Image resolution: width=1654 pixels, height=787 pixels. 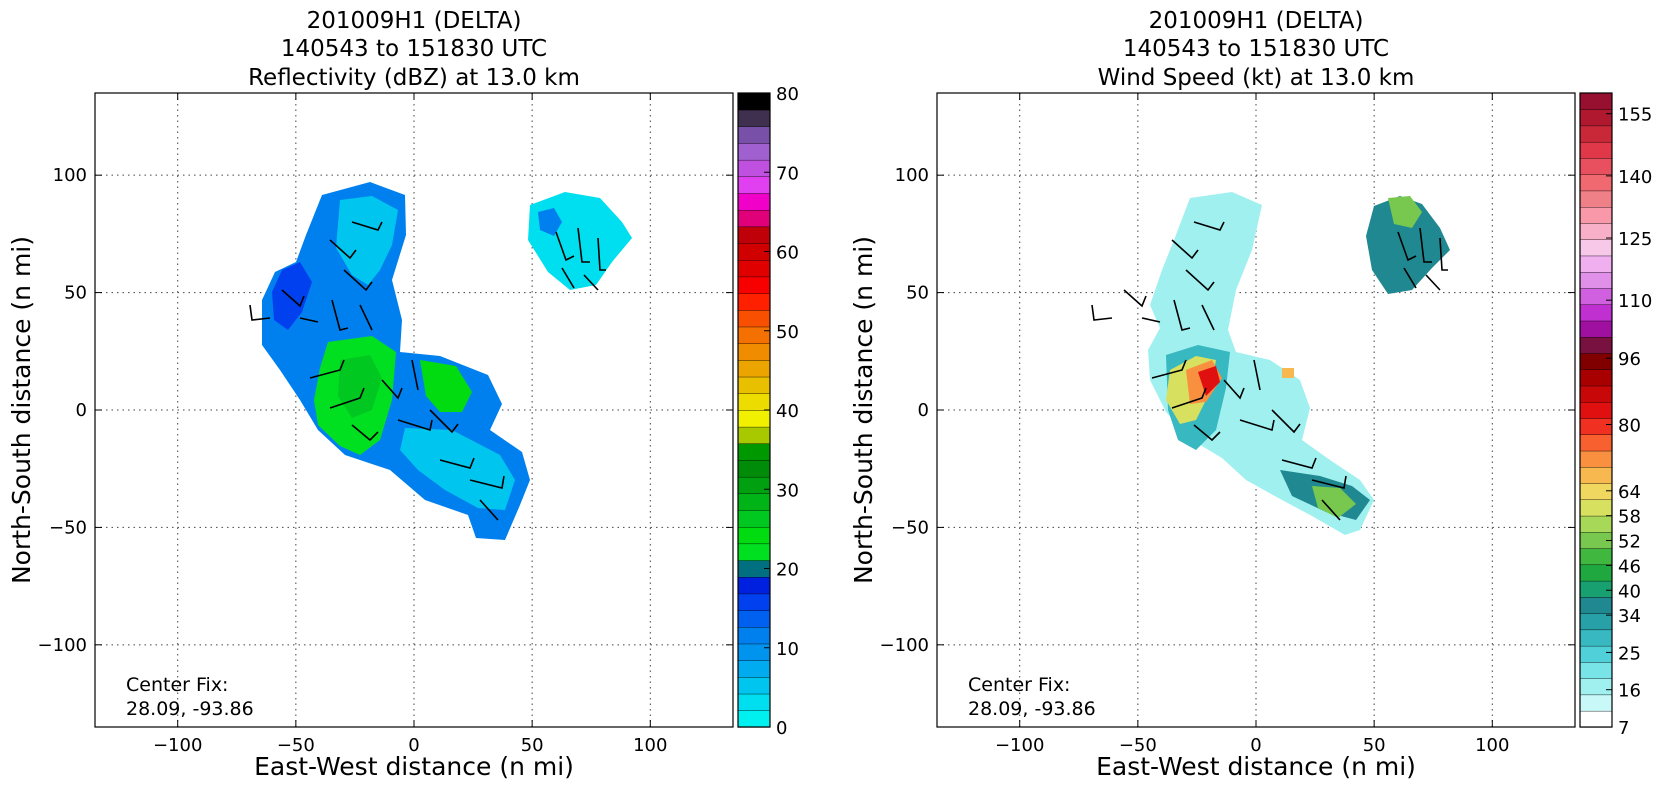 What do you see at coordinates (787, 649) in the screenshot?
I see `colorbar-tick-label: 10` at bounding box center [787, 649].